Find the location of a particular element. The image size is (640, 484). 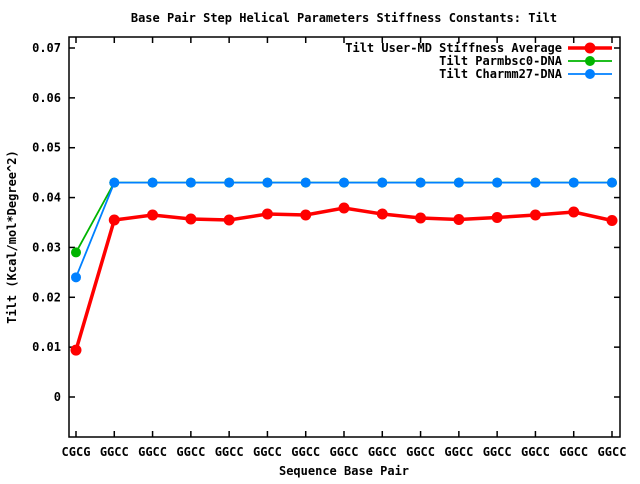

y-tick-label: 0.04 is located at coordinates (46, 198).